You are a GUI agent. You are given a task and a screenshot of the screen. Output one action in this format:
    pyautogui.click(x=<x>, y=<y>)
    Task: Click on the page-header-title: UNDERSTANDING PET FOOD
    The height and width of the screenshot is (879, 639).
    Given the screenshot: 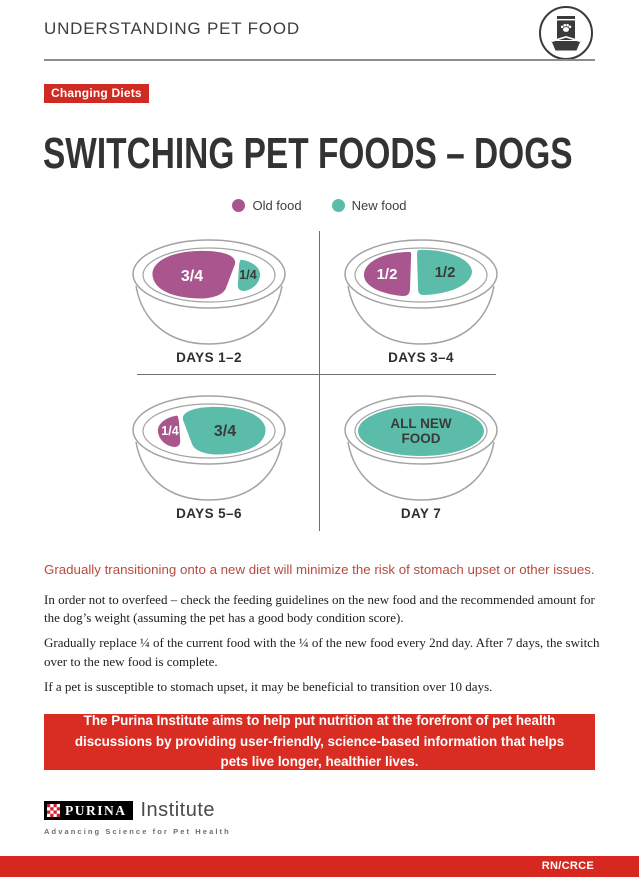 What is the action you would take?
    pyautogui.click(x=172, y=28)
    